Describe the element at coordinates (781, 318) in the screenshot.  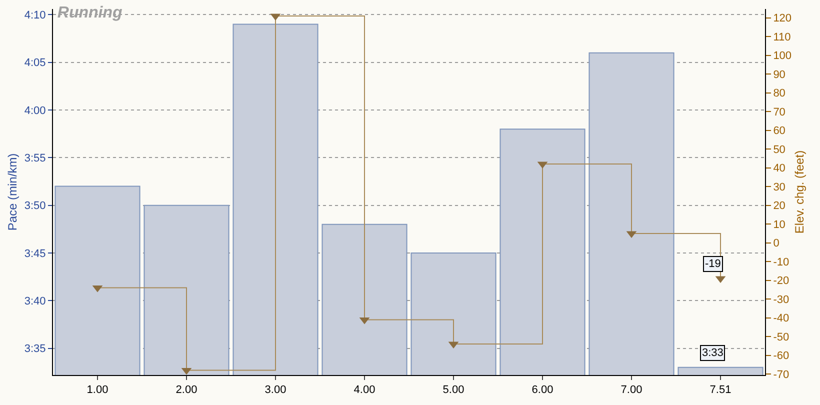
I see `y2-tick-label: -40` at that location.